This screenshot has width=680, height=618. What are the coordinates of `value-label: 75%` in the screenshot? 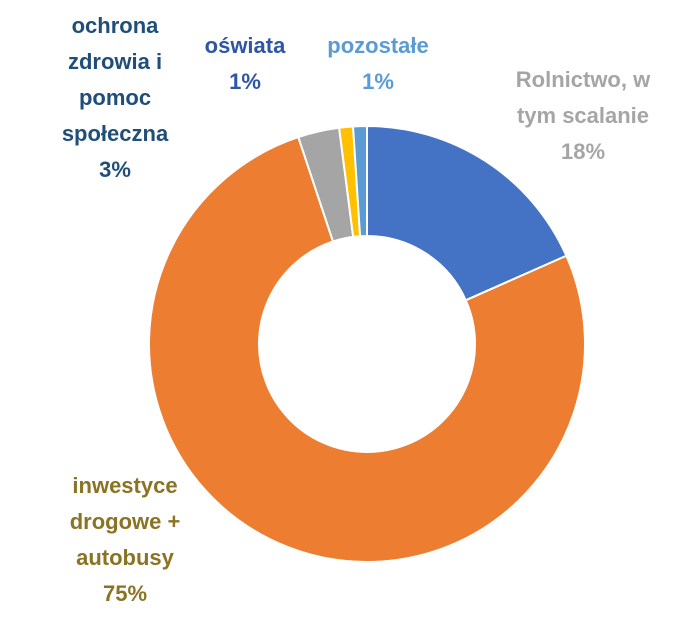 It's located at (125, 593).